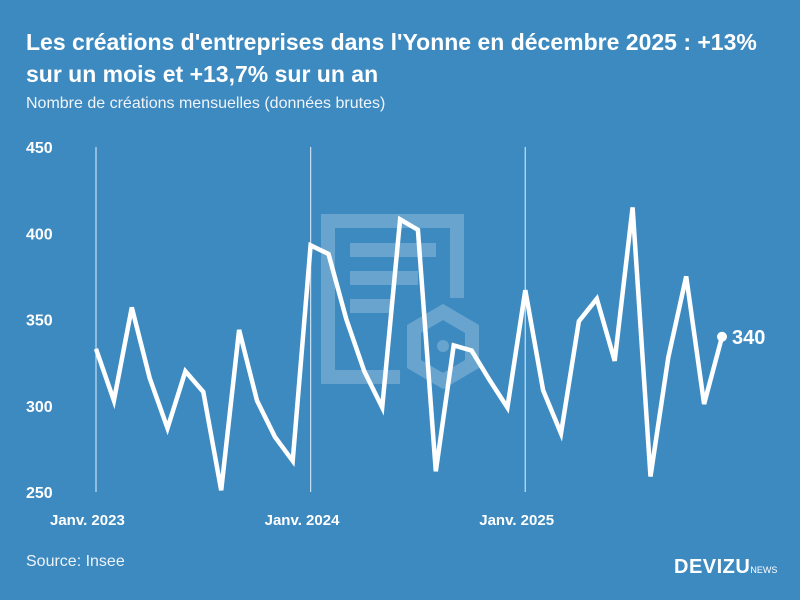  Describe the element at coordinates (39, 407) in the screenshot. I see `y-tick-label: 300` at that location.